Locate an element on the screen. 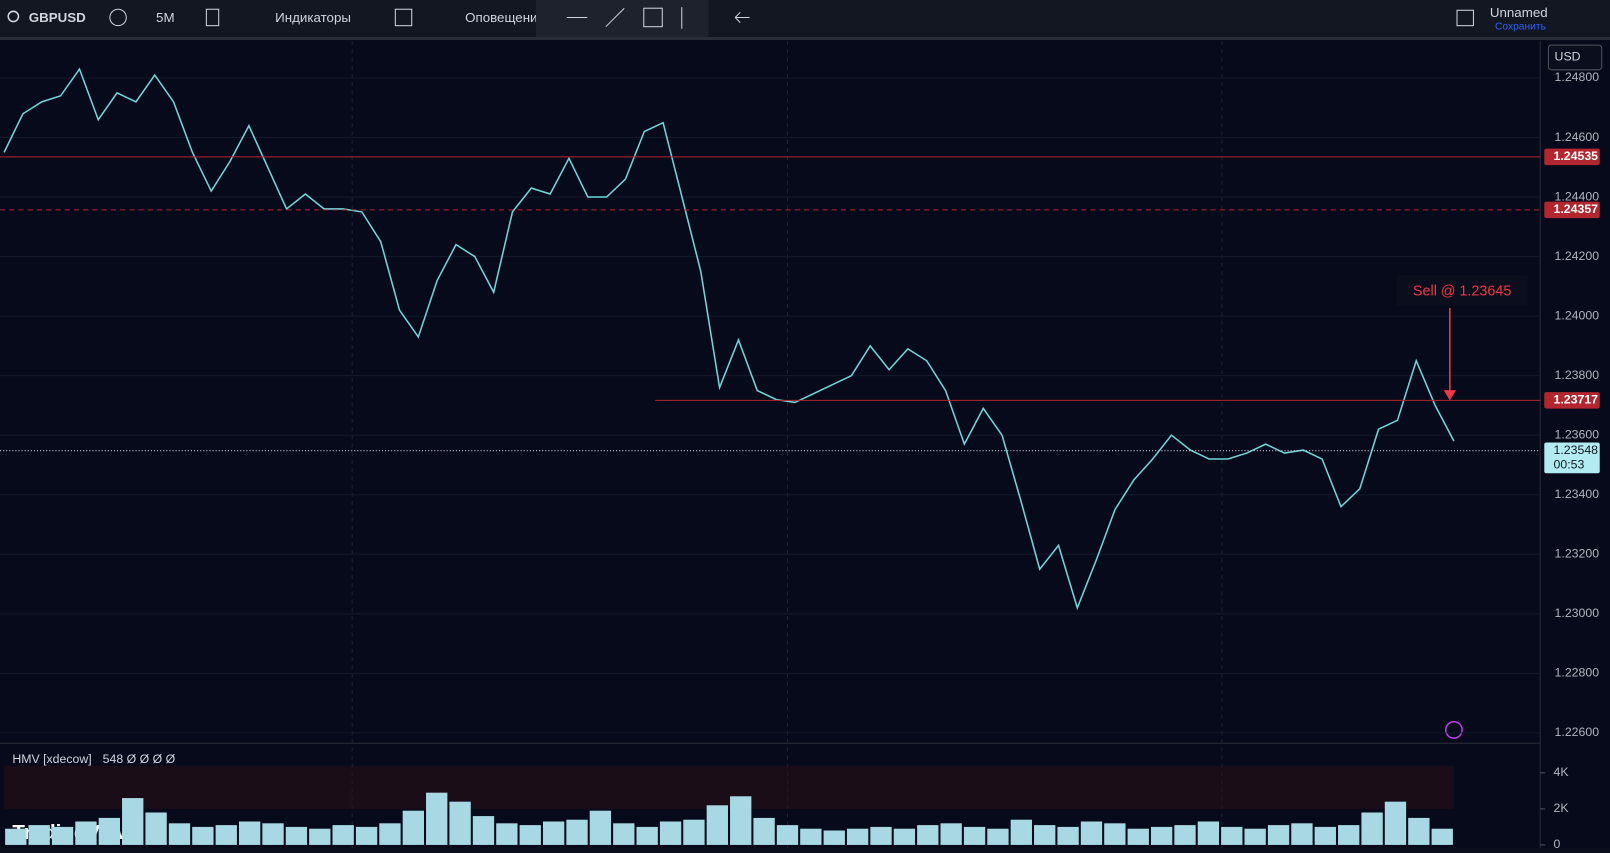 This screenshot has height=853, width=1610. y-tick-label: 1.22800 is located at coordinates (1577, 673).